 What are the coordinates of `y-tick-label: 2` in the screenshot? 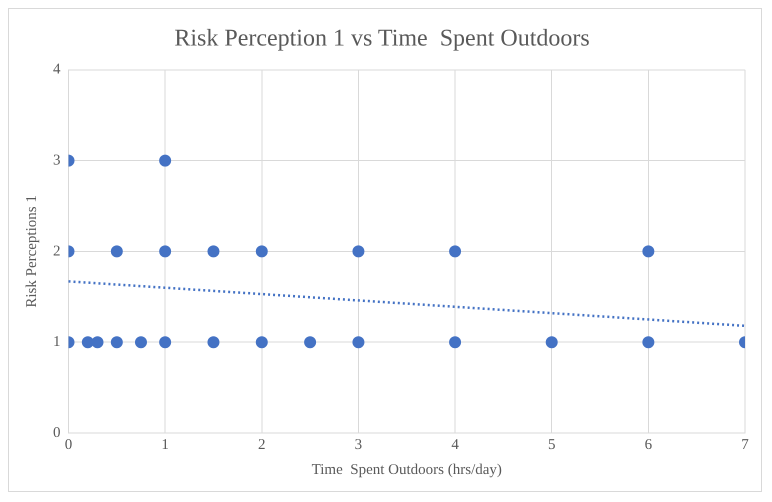 It's located at (56, 251).